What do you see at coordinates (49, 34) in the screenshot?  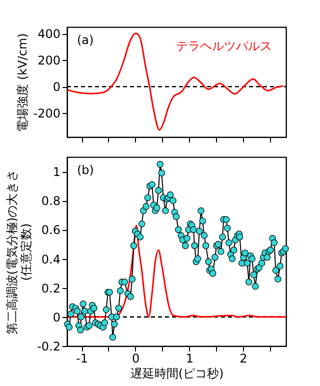 I see `y-tick-label: 400` at bounding box center [49, 34].